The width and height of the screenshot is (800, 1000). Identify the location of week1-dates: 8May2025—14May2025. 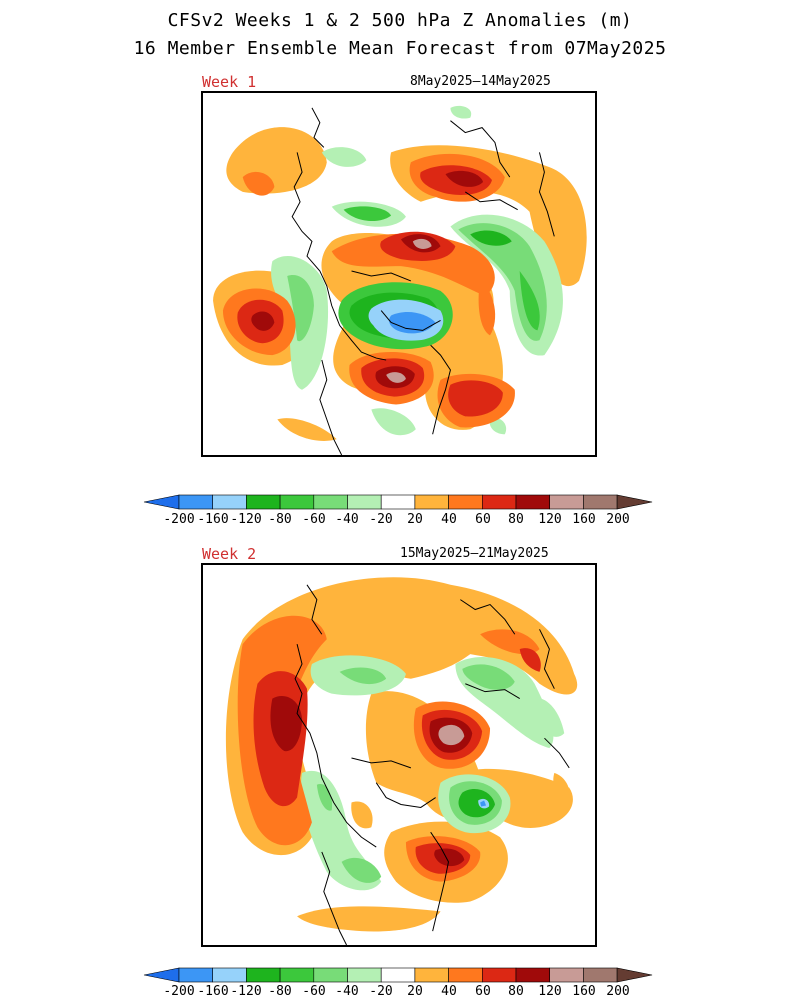
(480, 81).